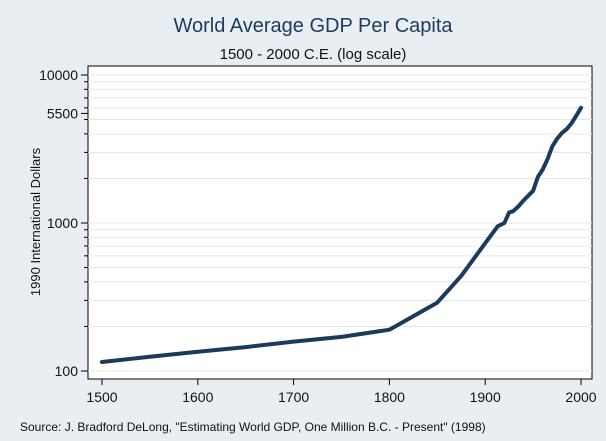  What do you see at coordinates (62, 113) in the screenshot?
I see `y-tick-label: 5500` at bounding box center [62, 113].